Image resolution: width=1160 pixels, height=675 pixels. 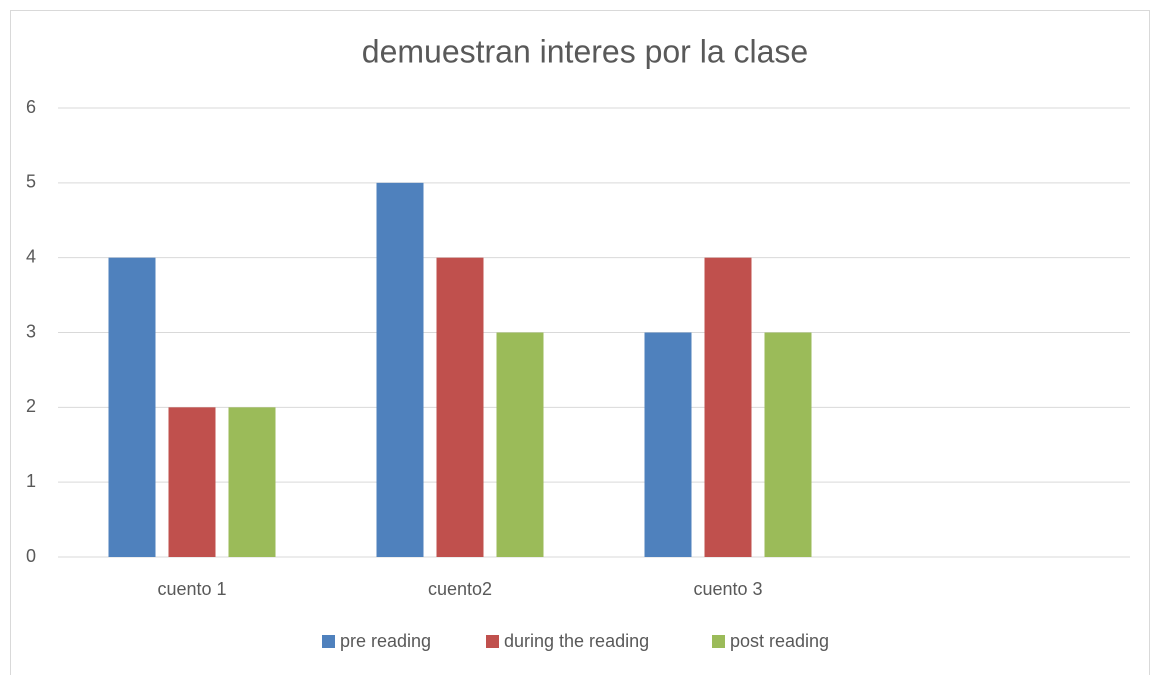 What do you see at coordinates (727, 589) in the screenshot?
I see `x-tick-label: cuento 3` at bounding box center [727, 589].